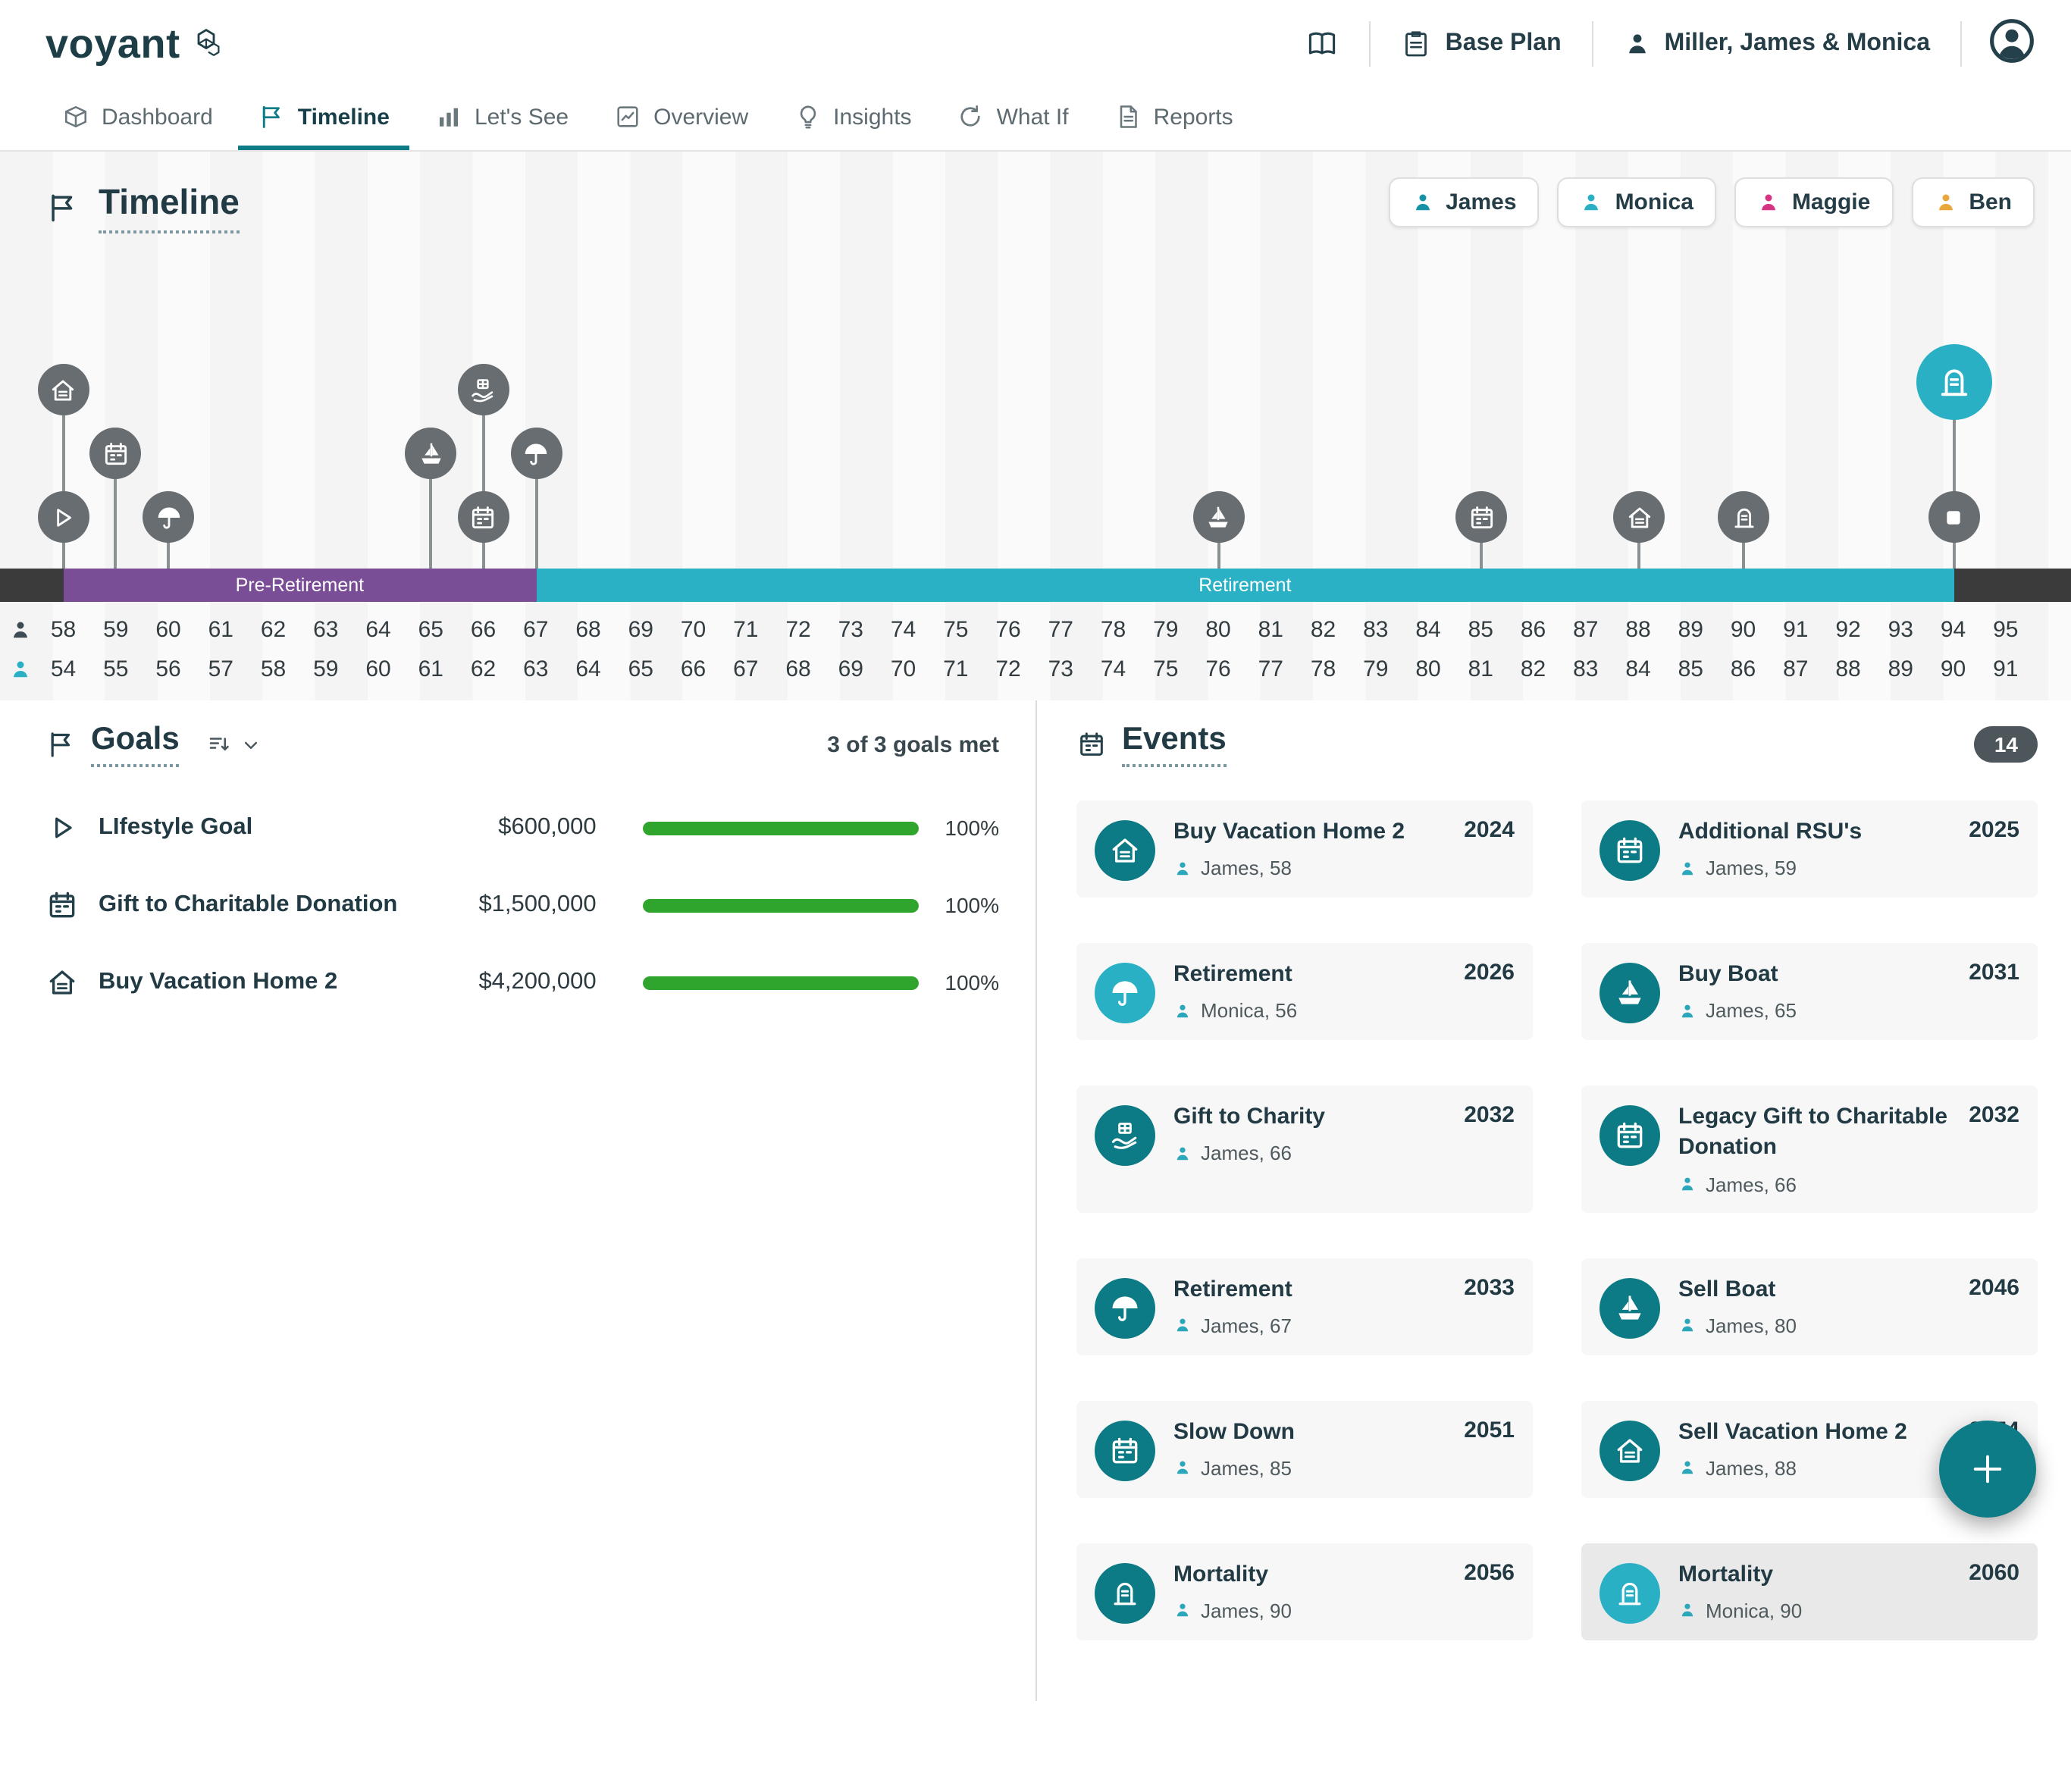 This screenshot has width=2071, height=1792. What do you see at coordinates (448, 117) in the screenshot?
I see `bar-chart-icon` at bounding box center [448, 117].